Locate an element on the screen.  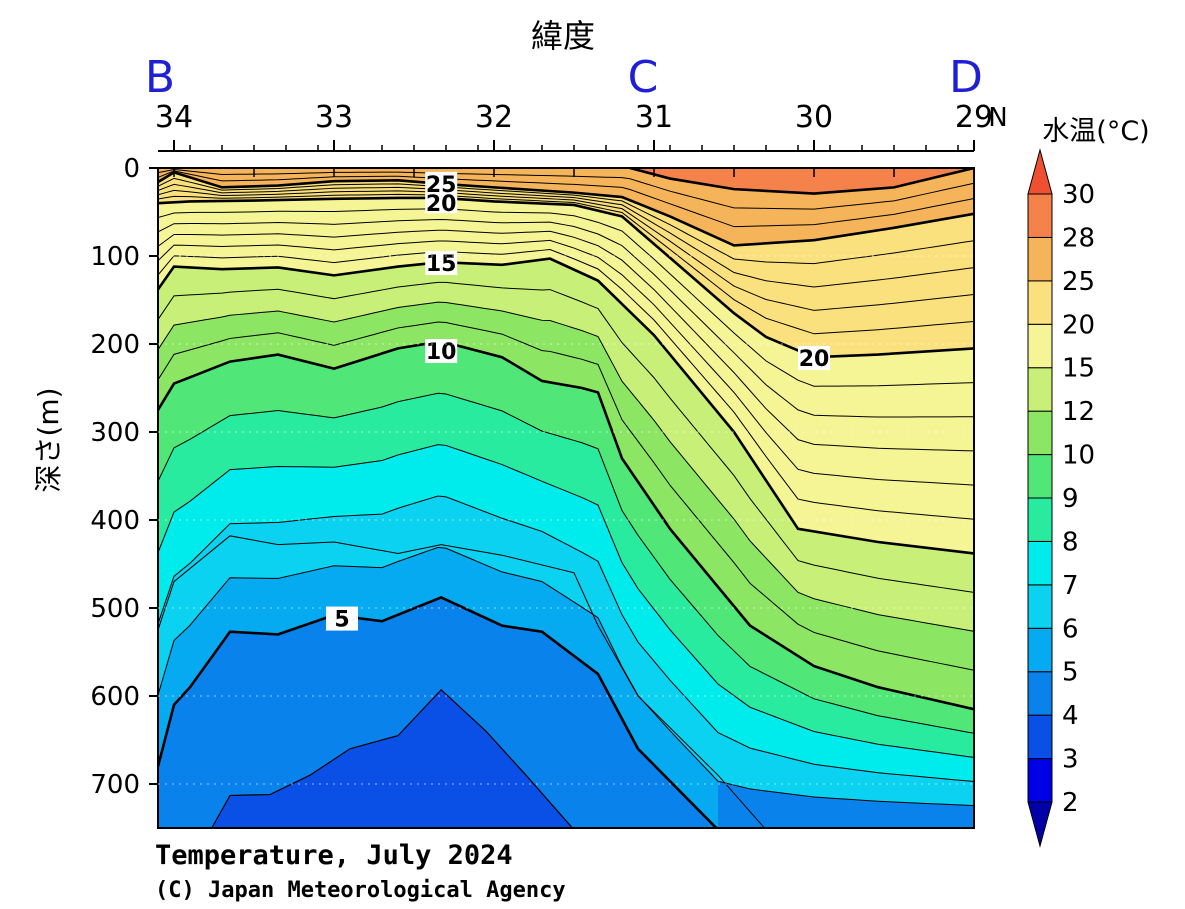
colorbar-top-arrow is located at coordinates (1040, 171).